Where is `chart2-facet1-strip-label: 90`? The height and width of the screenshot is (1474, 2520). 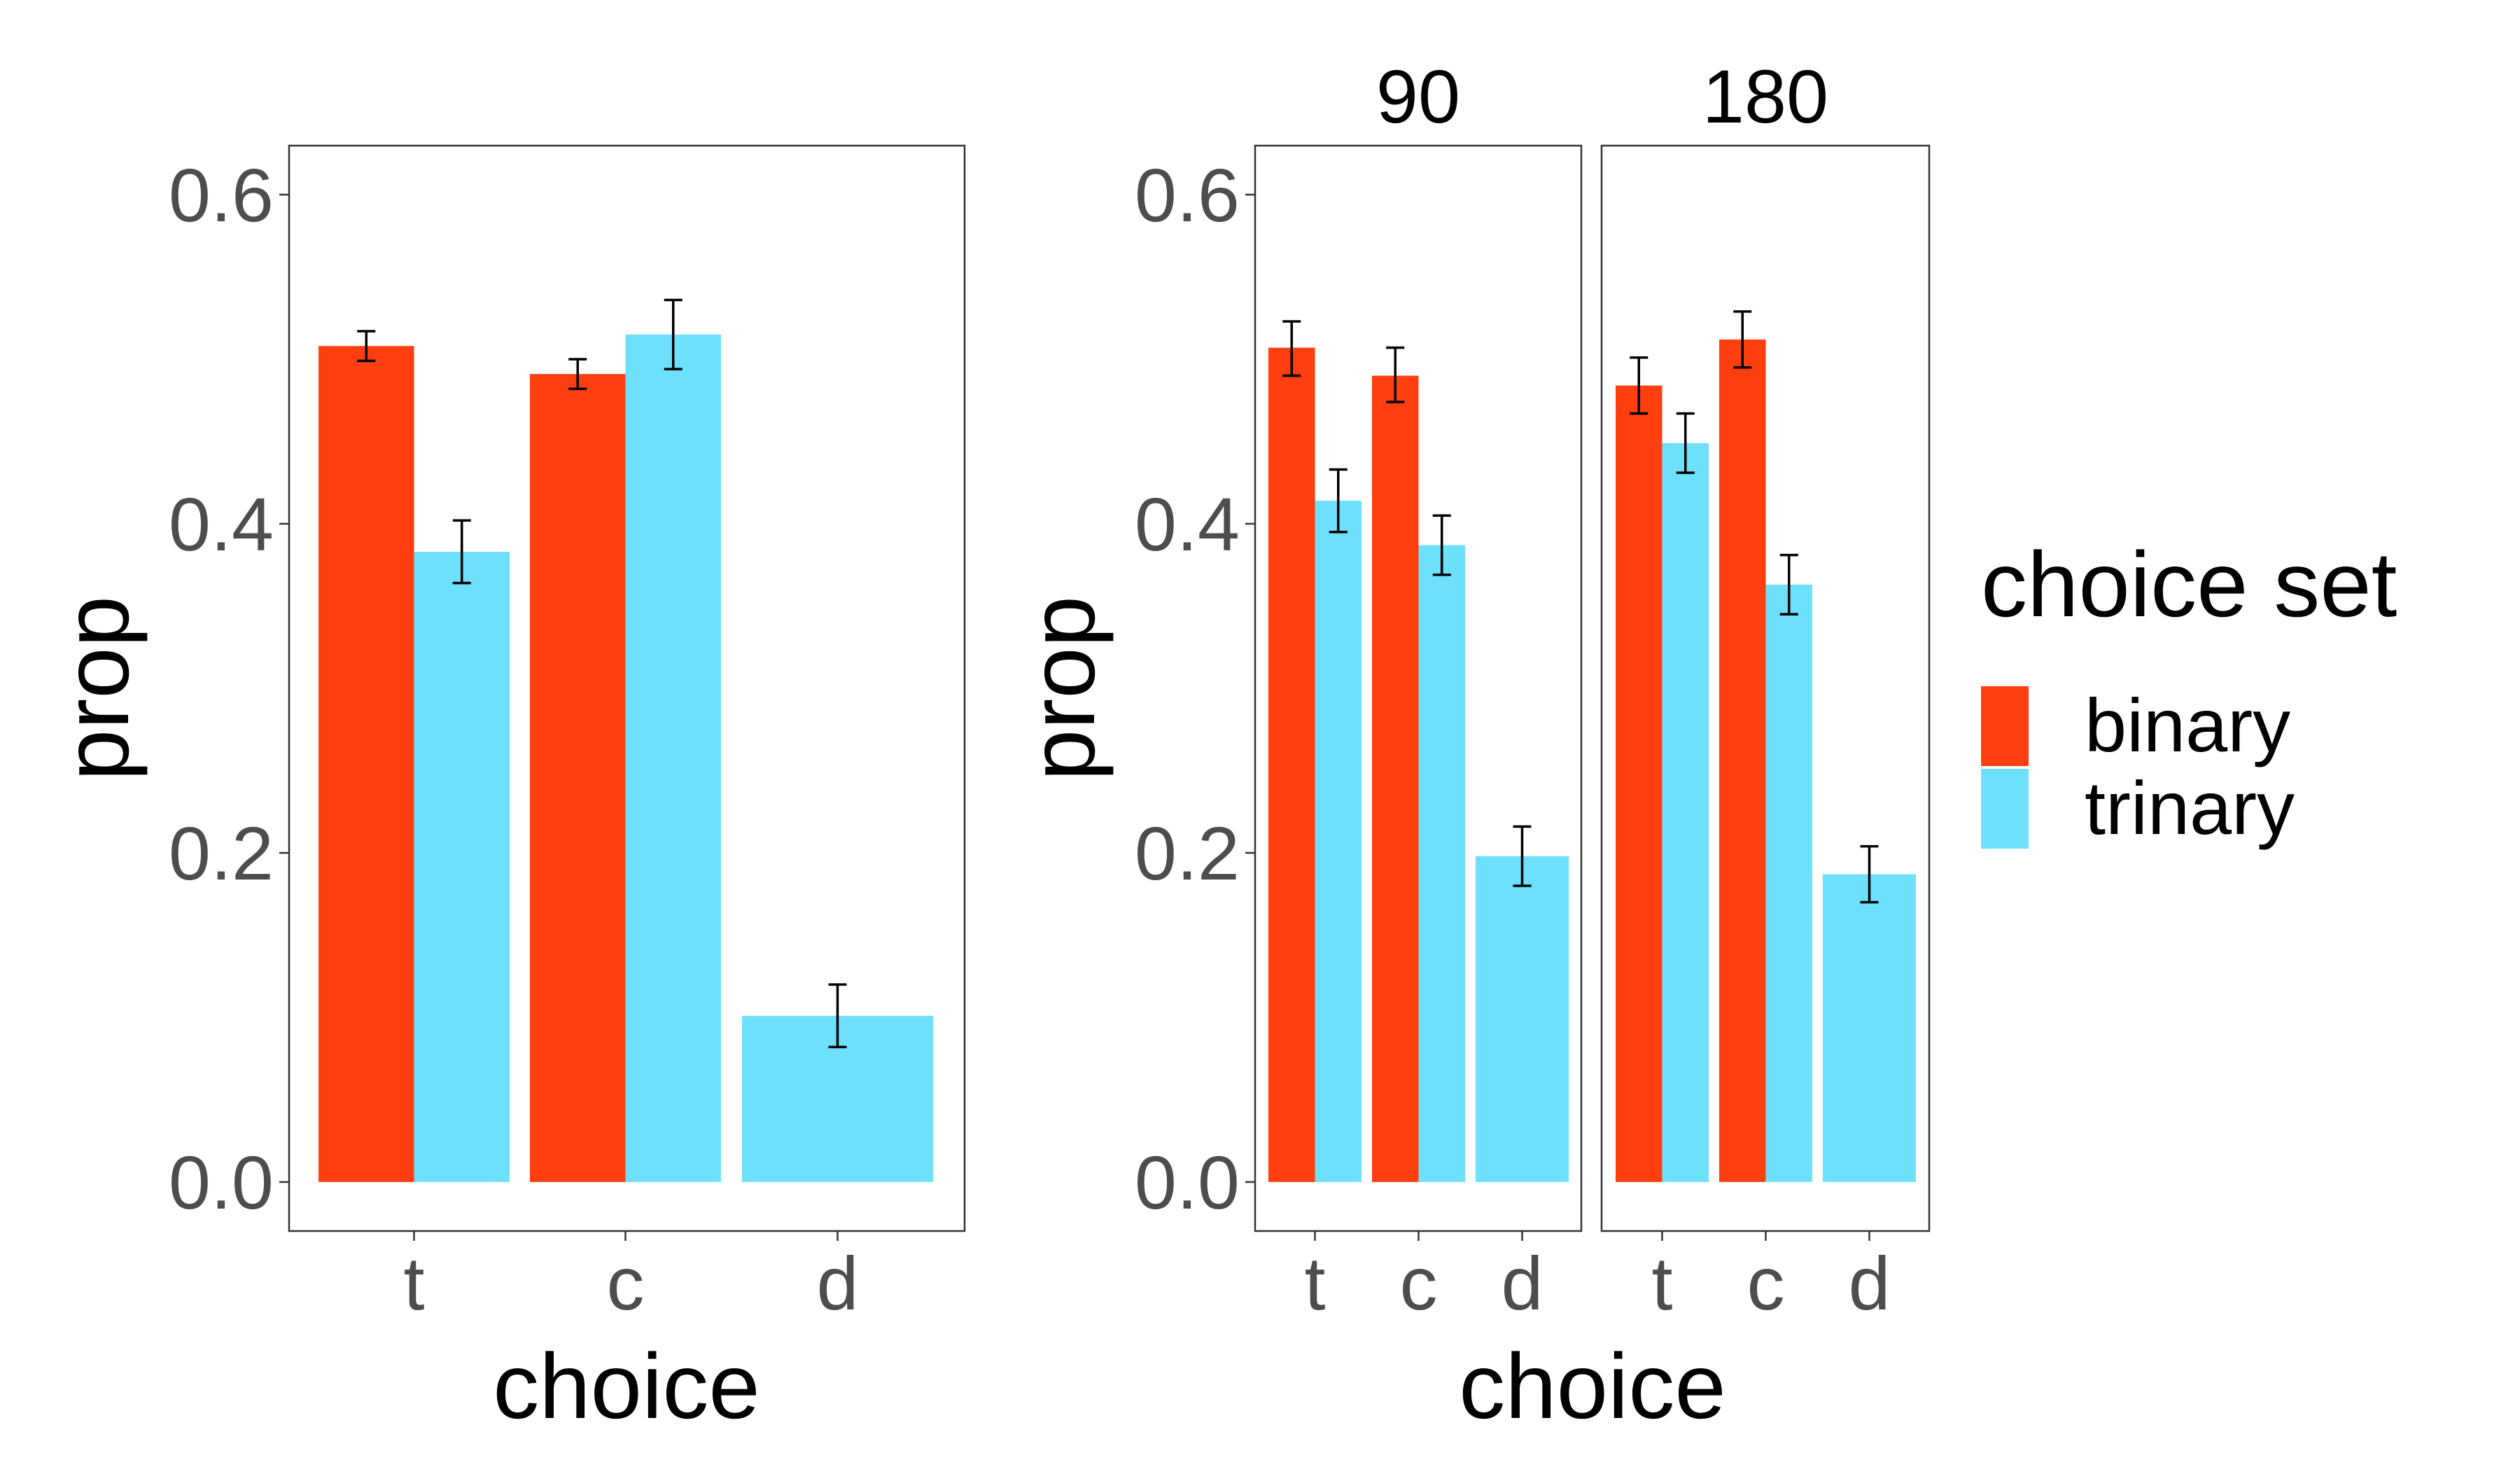
chart2-facet1-strip-label: 90 is located at coordinates (1418, 96).